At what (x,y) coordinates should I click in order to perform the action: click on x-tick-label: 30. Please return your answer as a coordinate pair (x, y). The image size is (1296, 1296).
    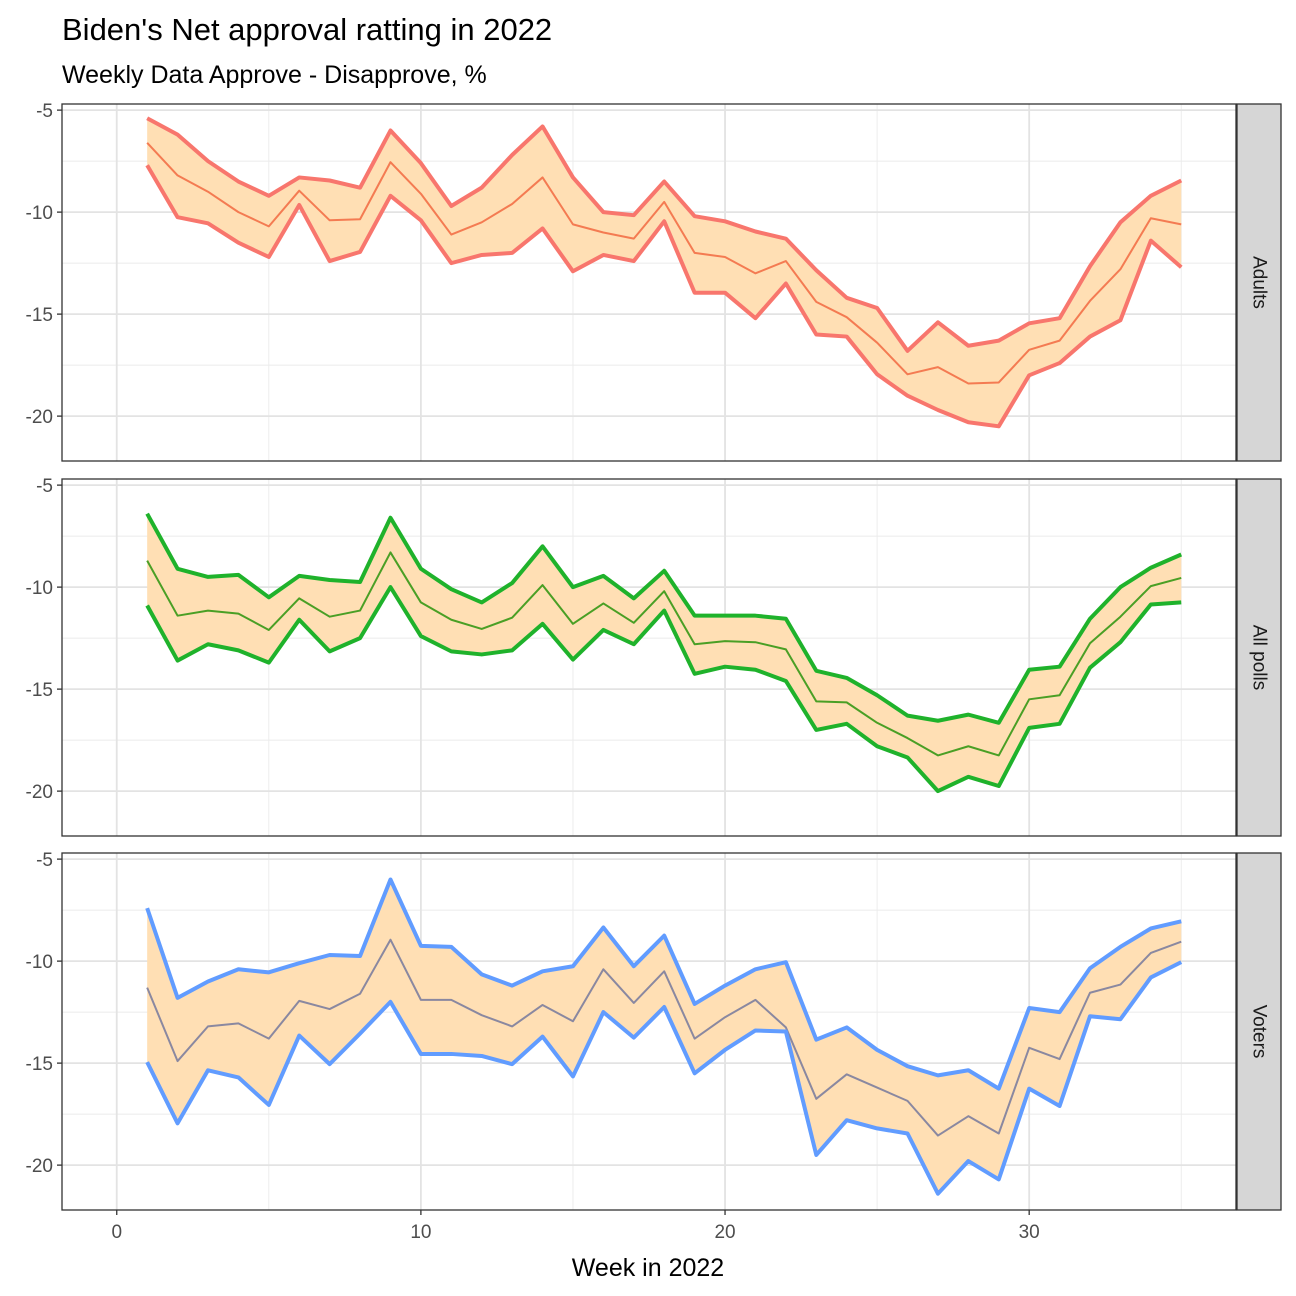
    Looking at the image, I should click on (1029, 1232).